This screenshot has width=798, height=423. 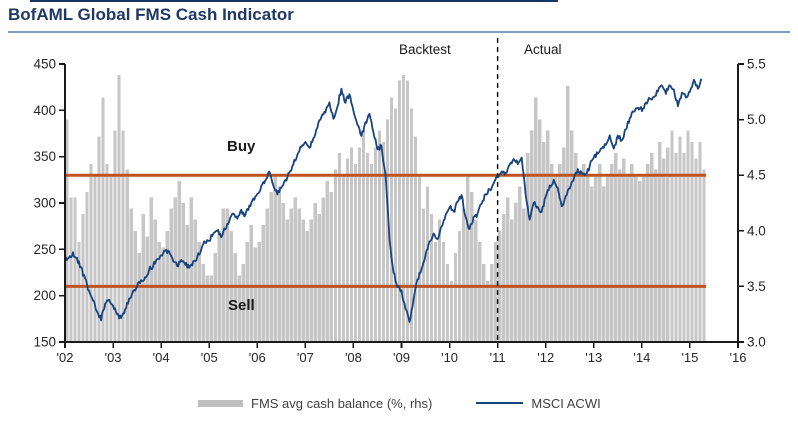 What do you see at coordinates (500, 403) in the screenshot?
I see `legend-line-swatch` at bounding box center [500, 403].